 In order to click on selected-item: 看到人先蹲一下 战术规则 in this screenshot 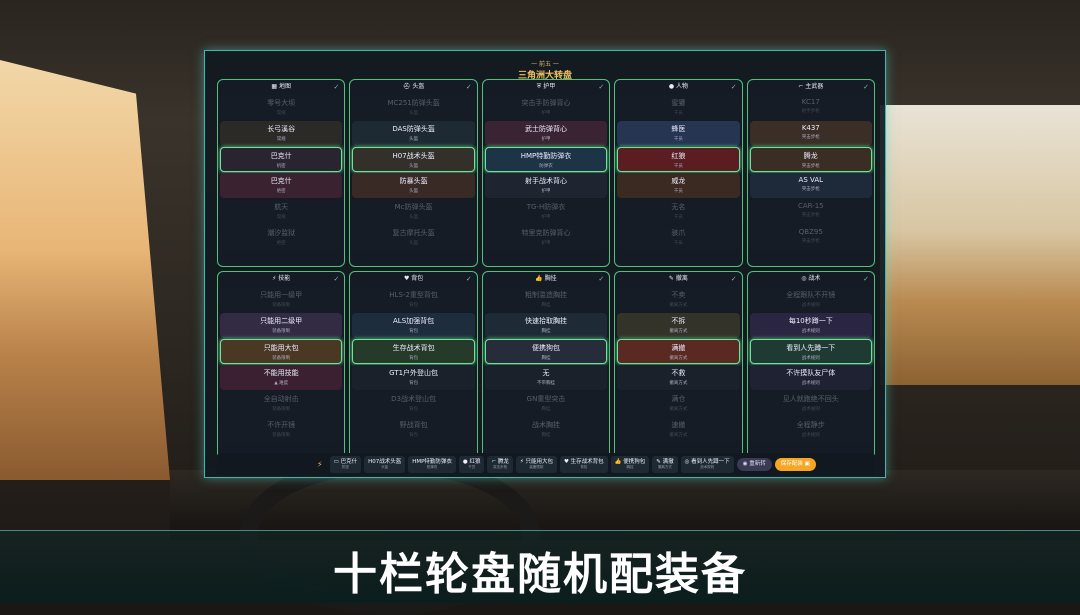, I will do `click(810, 351)`.